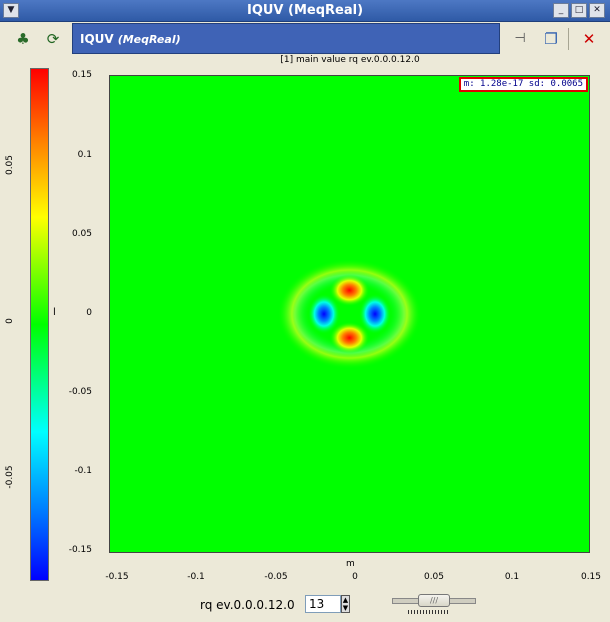 This screenshot has width=610, height=622. I want to click on colorbar, so click(39, 324).